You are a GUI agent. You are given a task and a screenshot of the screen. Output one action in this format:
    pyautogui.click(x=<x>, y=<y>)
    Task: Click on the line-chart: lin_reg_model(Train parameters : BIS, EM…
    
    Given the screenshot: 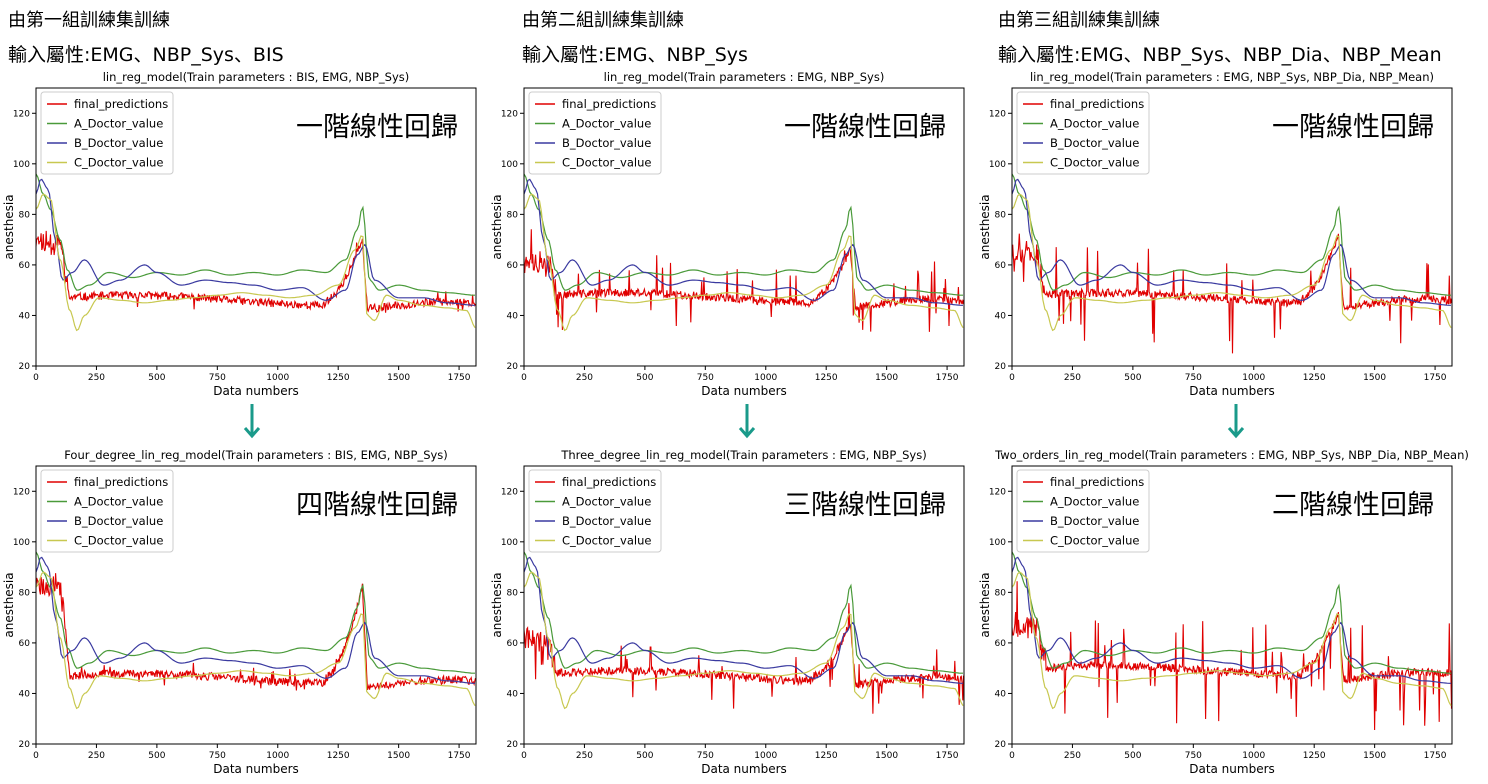 What is the action you would take?
    pyautogui.click(x=239, y=234)
    